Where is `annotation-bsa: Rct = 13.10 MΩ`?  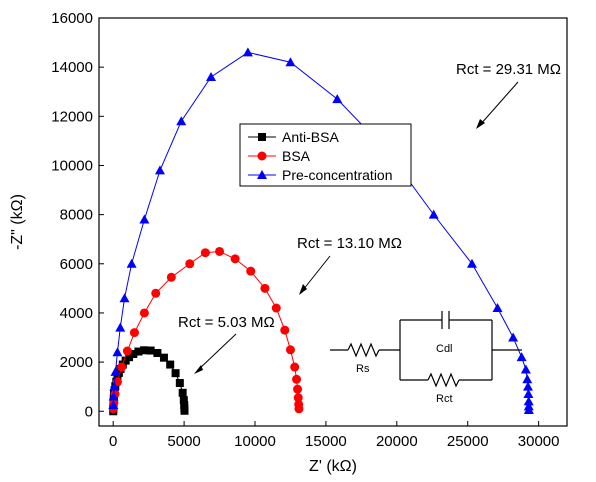
annotation-bsa: Rct = 13.10 MΩ is located at coordinates (349, 265).